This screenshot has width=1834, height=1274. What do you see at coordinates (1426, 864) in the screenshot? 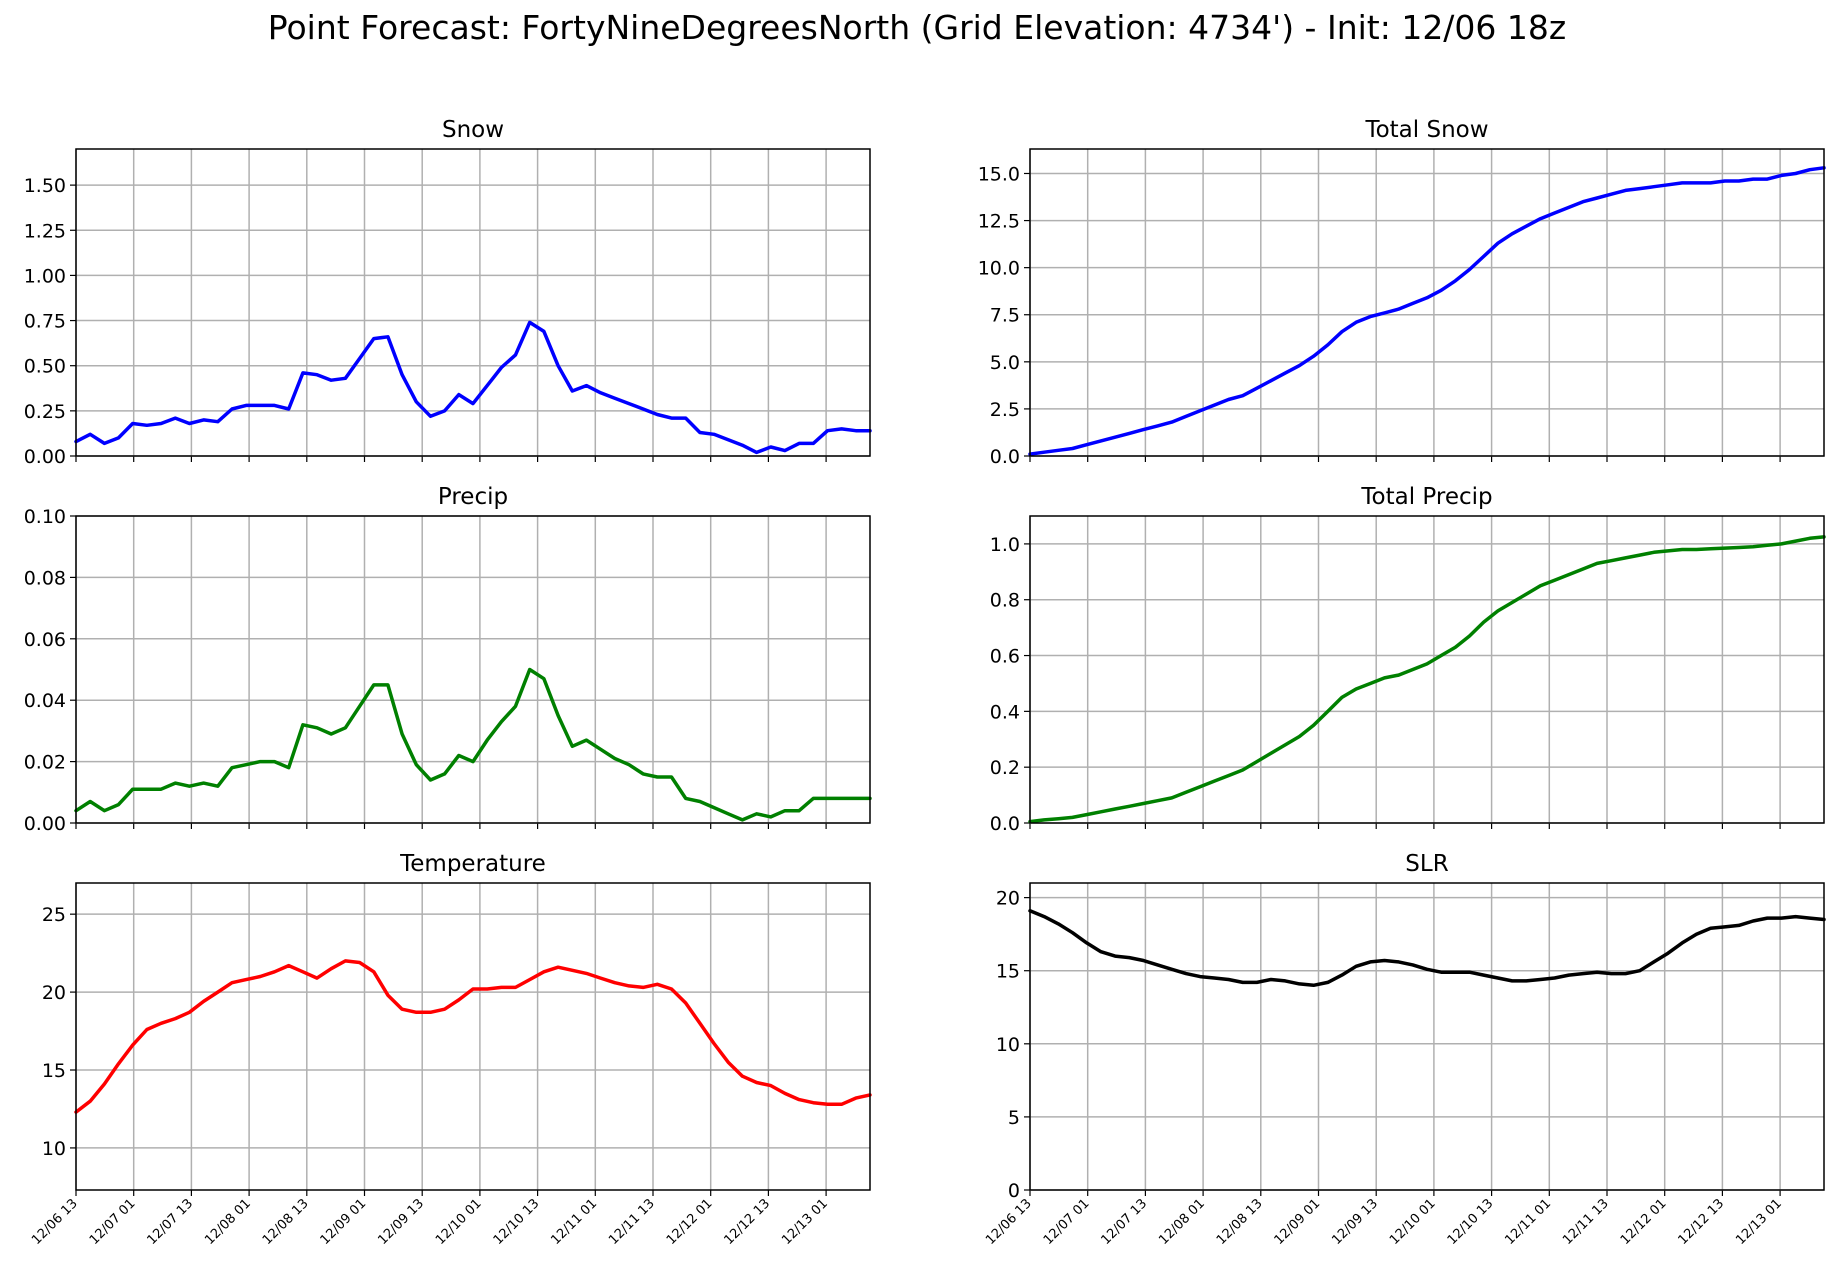
I see `panel-title: SLR` at bounding box center [1426, 864].